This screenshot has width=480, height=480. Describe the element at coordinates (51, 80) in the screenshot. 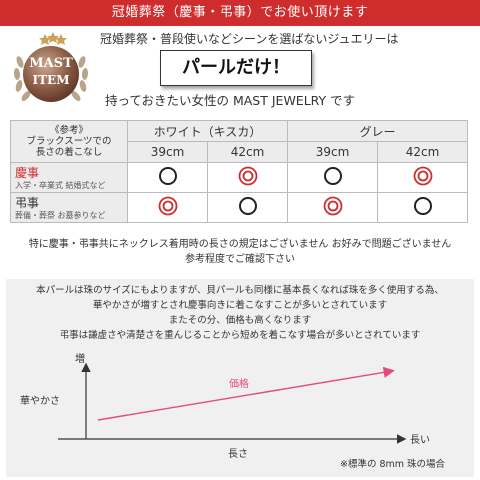

I see `badge-line2: ITEM` at that location.